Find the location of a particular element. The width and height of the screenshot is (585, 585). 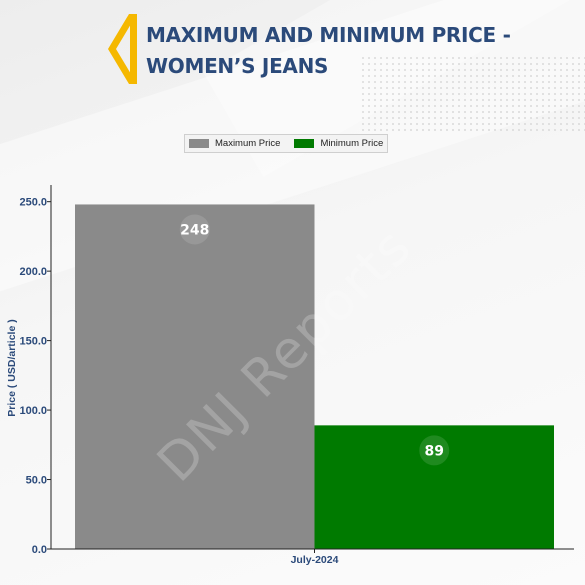

y-tick-label: 0.0 is located at coordinates (39, 550).